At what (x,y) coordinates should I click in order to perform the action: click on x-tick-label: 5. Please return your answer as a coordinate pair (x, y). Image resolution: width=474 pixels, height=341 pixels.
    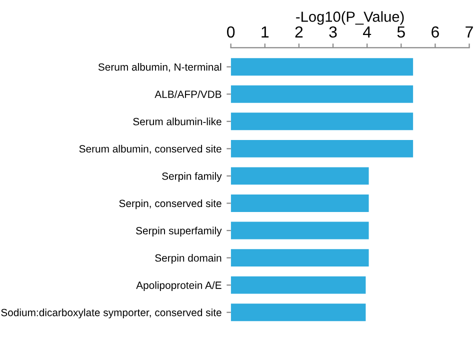
    Looking at the image, I should click on (401, 32).